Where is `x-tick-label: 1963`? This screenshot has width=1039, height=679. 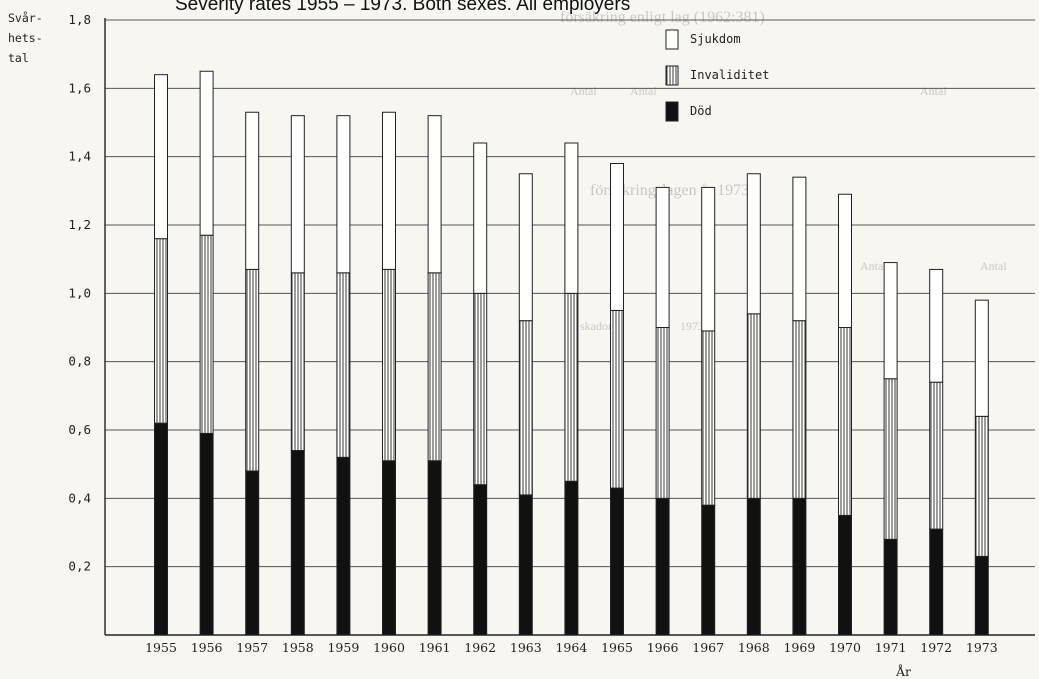
x-tick-label: 1963 is located at coordinates (526, 647).